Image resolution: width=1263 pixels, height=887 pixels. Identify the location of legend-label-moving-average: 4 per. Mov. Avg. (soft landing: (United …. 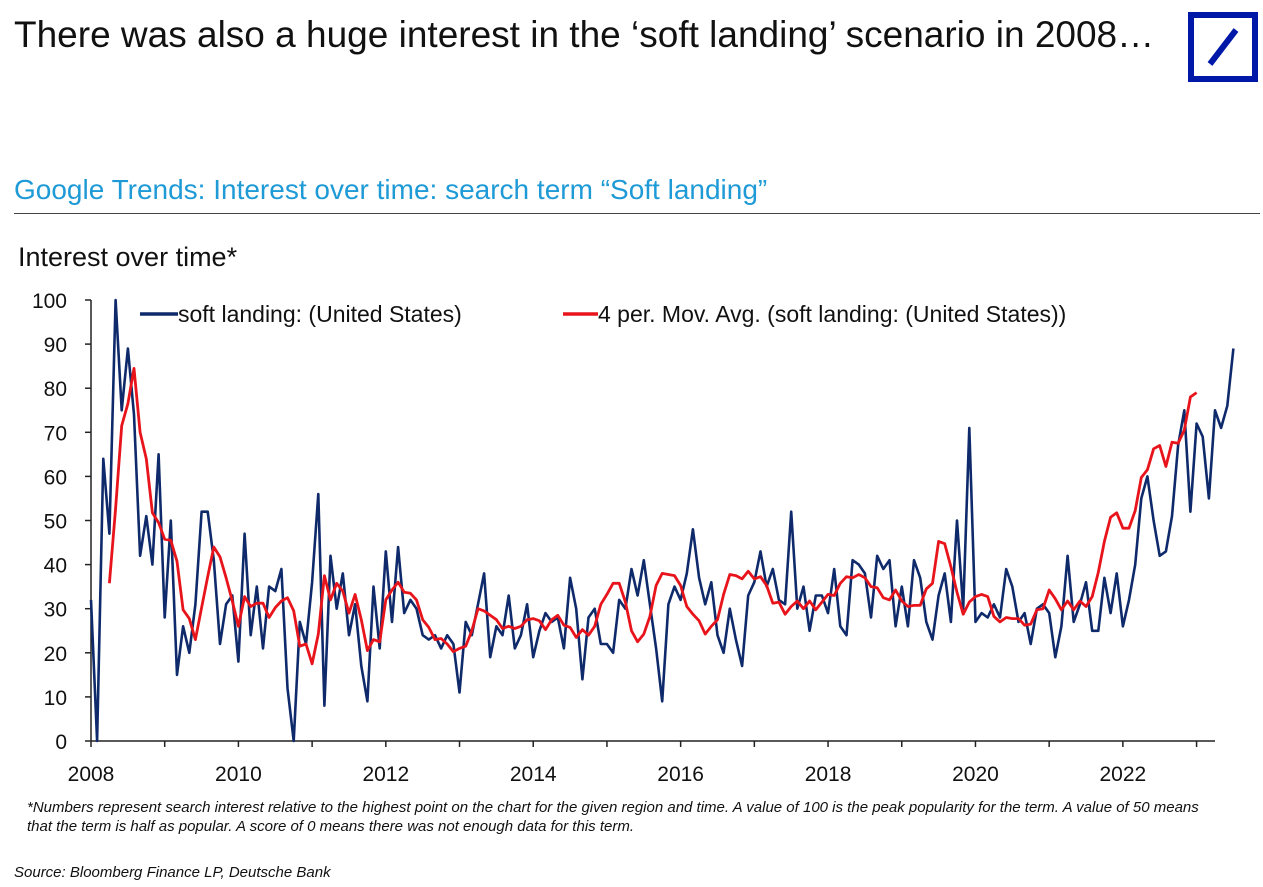
(832, 314).